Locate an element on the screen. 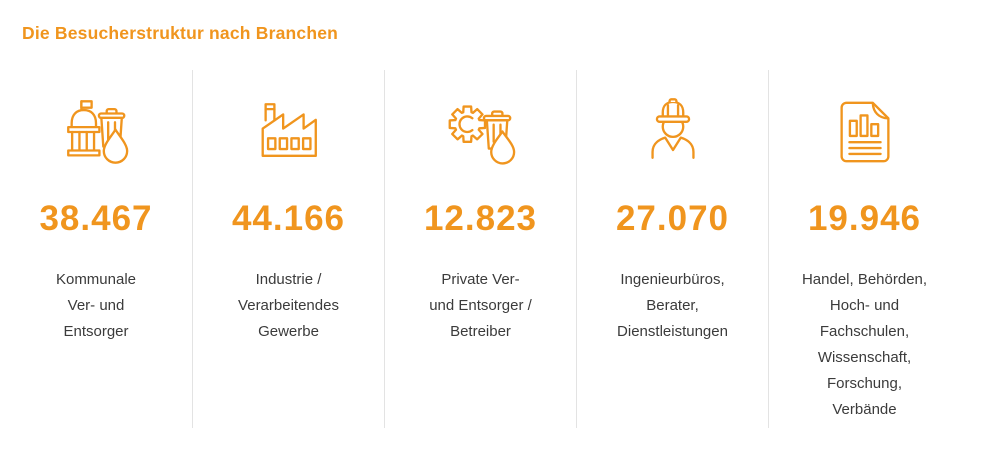  municipal-supply-disposal-icon is located at coordinates (98, 132).